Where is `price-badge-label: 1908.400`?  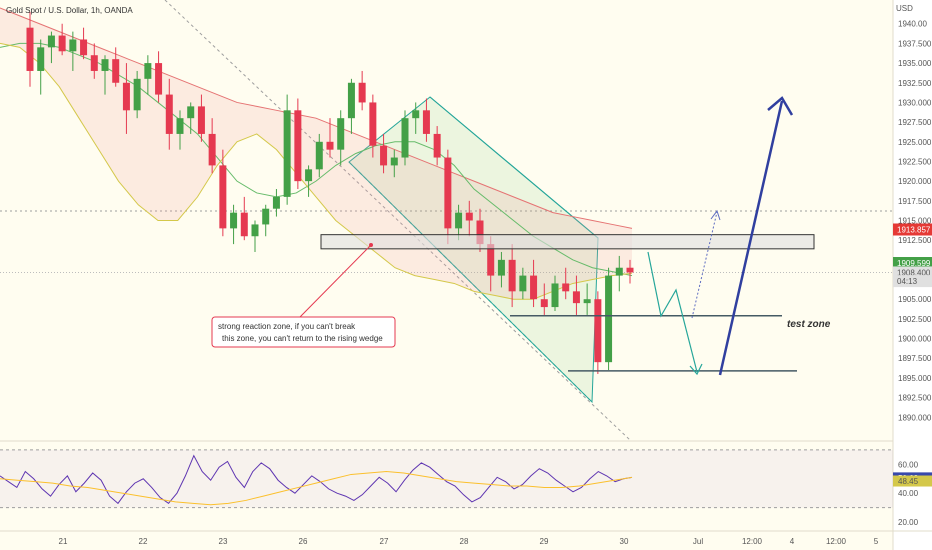
price-badge-label: 1908.400 is located at coordinates (914, 272).